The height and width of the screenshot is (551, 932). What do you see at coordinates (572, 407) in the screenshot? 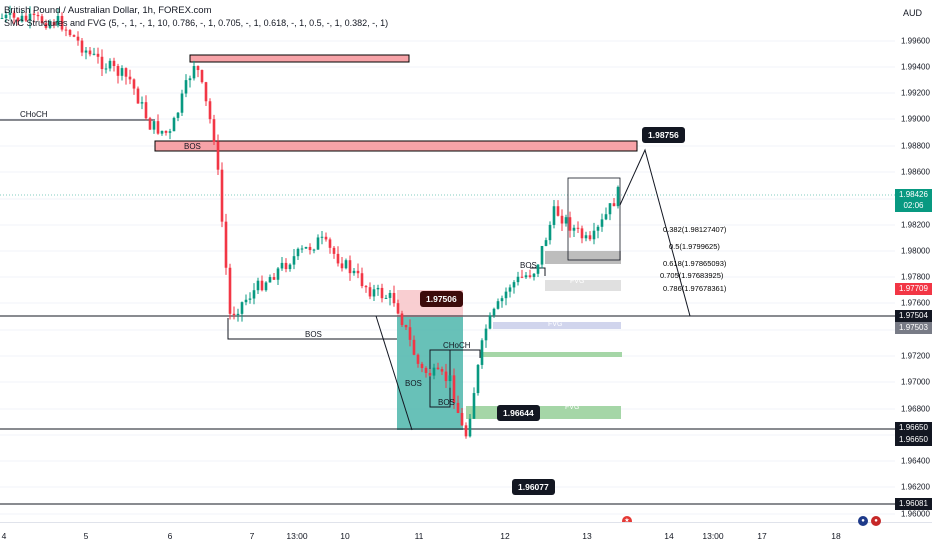
I see `fvg-label-lower: FVG` at bounding box center [572, 407].